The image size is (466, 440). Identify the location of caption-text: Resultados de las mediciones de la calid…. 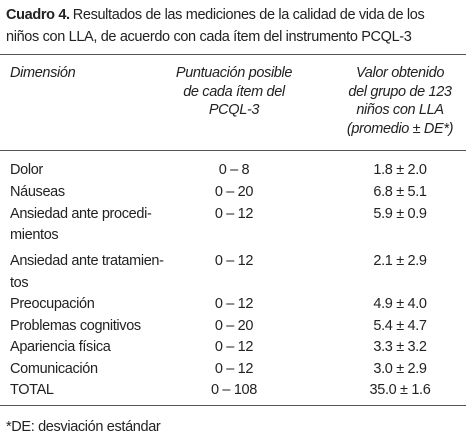
(248, 14).